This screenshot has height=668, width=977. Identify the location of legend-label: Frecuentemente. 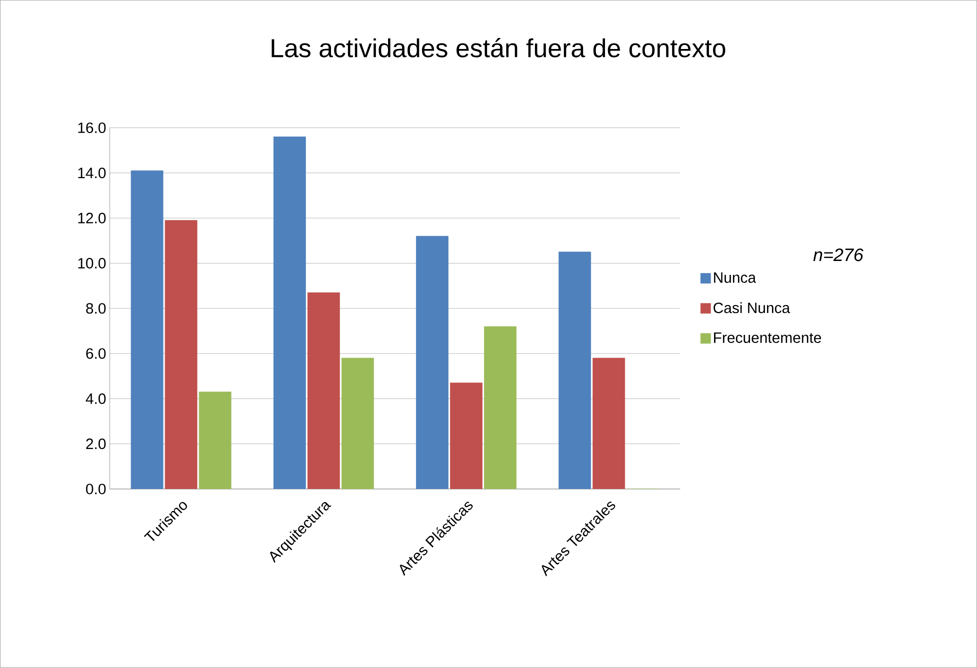
(768, 338).